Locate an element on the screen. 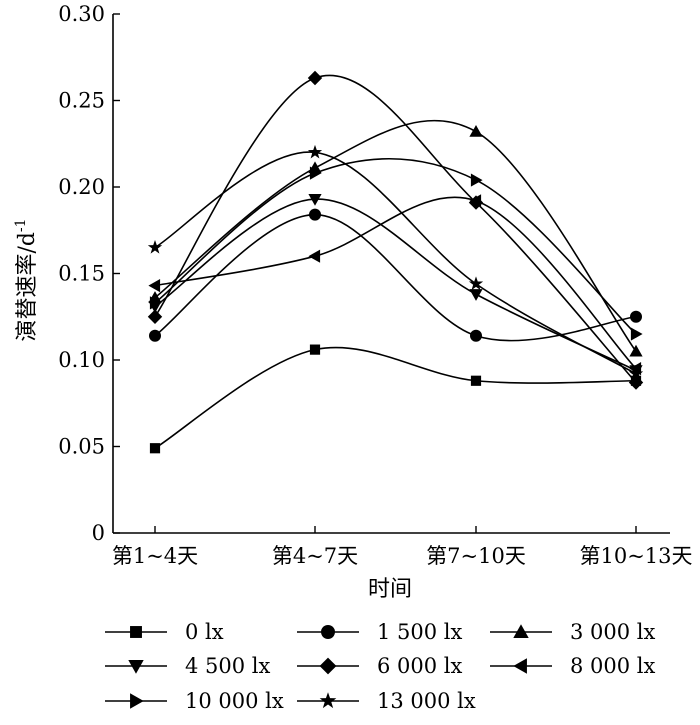  y-tick-label-4: 0.20 is located at coordinates (81, 187).